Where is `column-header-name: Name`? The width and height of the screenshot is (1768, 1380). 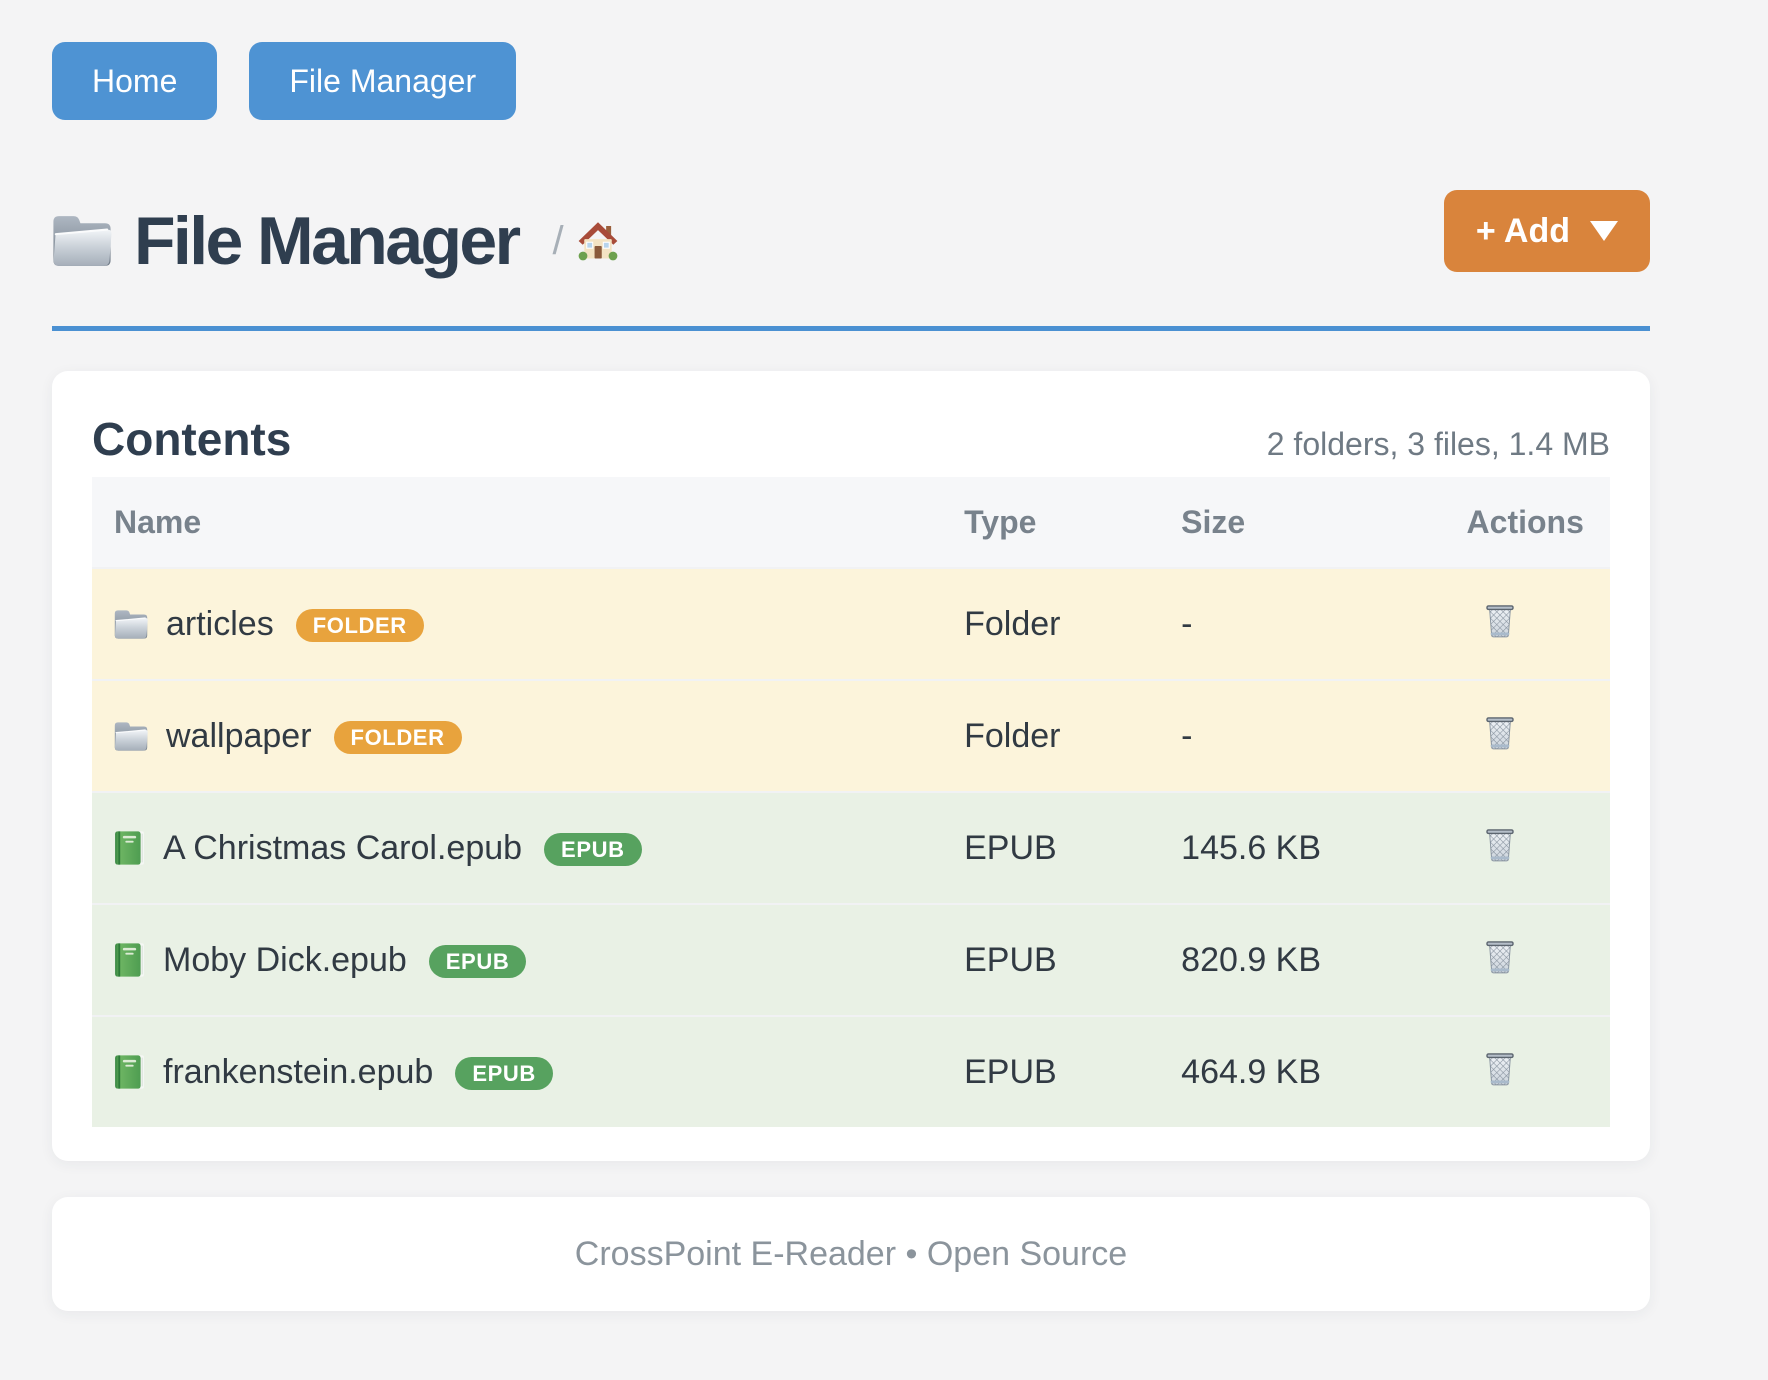
column-header-name: Name is located at coordinates (517, 522).